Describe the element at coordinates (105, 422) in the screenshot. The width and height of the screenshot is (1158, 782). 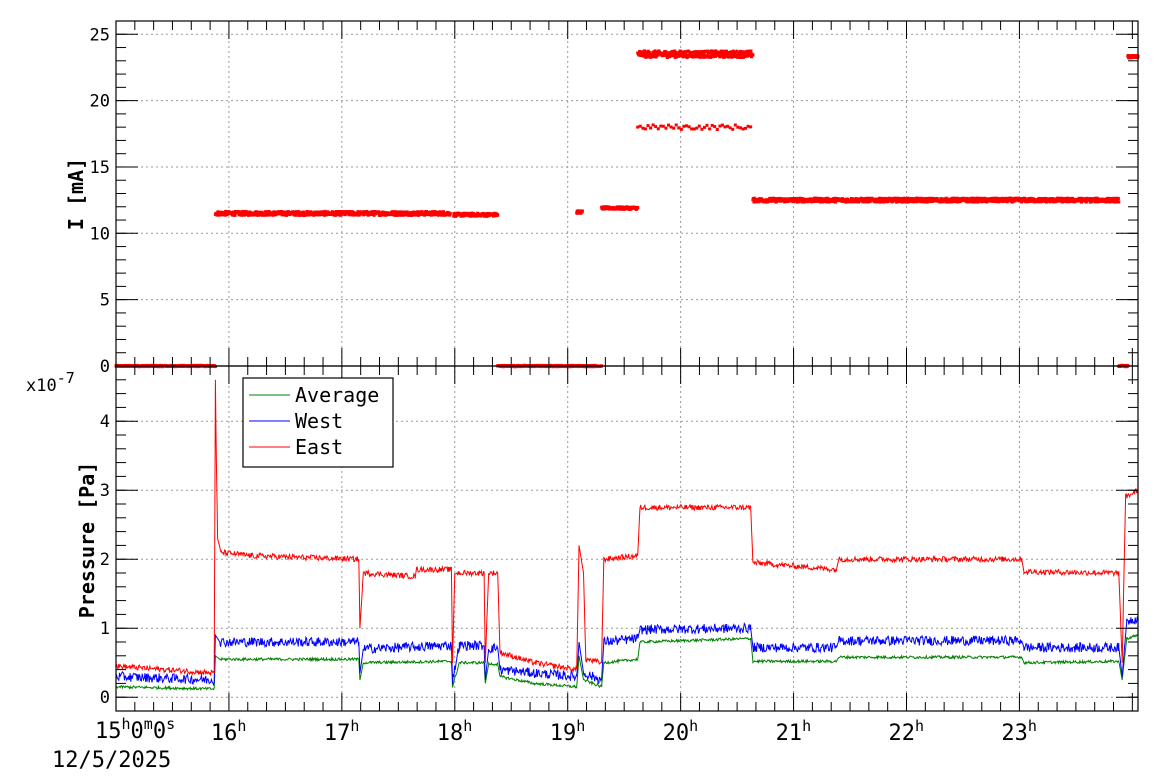
I see `y-tick-label: 4` at that location.